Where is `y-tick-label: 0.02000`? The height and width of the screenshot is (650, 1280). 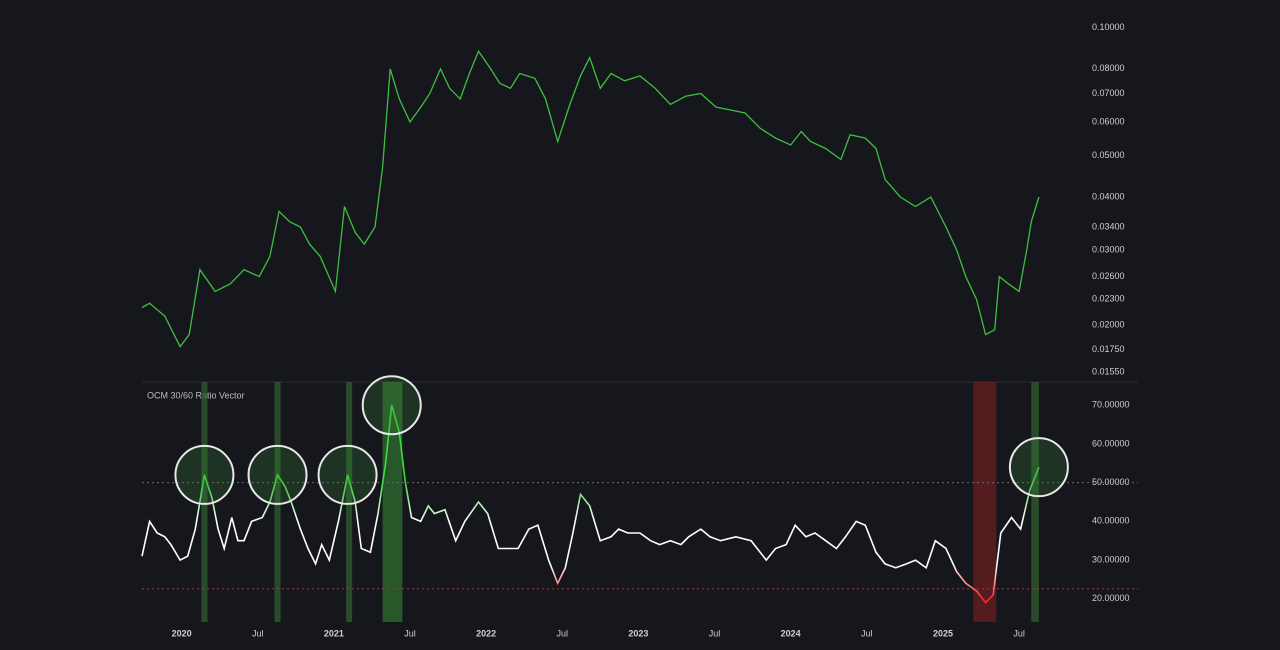
y-tick-label: 0.02000 is located at coordinates (1108, 324).